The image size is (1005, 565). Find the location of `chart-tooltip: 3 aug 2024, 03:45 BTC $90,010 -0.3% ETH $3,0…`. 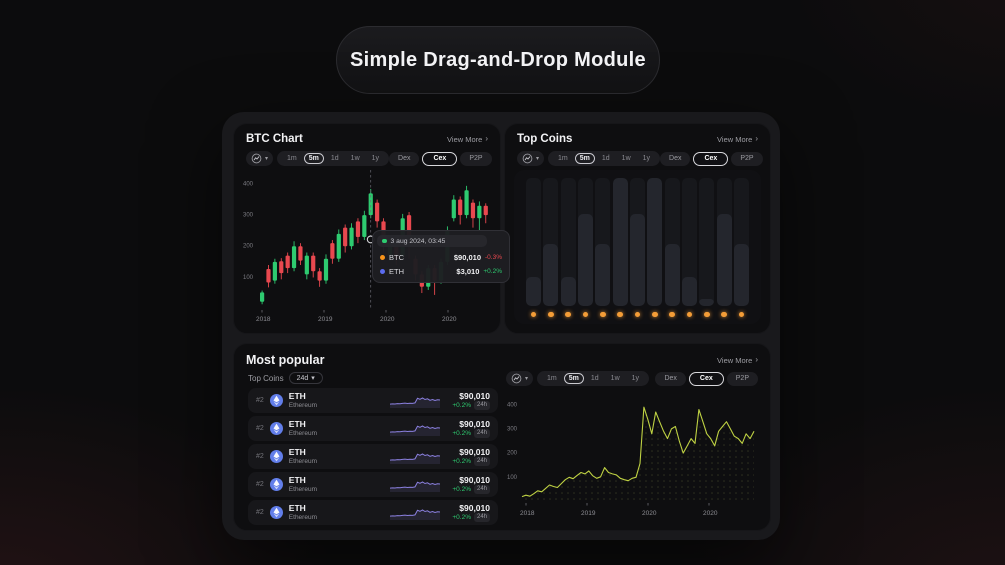

chart-tooltip: 3 aug 2024, 03:45 BTC $90,010 -0.3% ETH $3,0… is located at coordinates (441, 256).